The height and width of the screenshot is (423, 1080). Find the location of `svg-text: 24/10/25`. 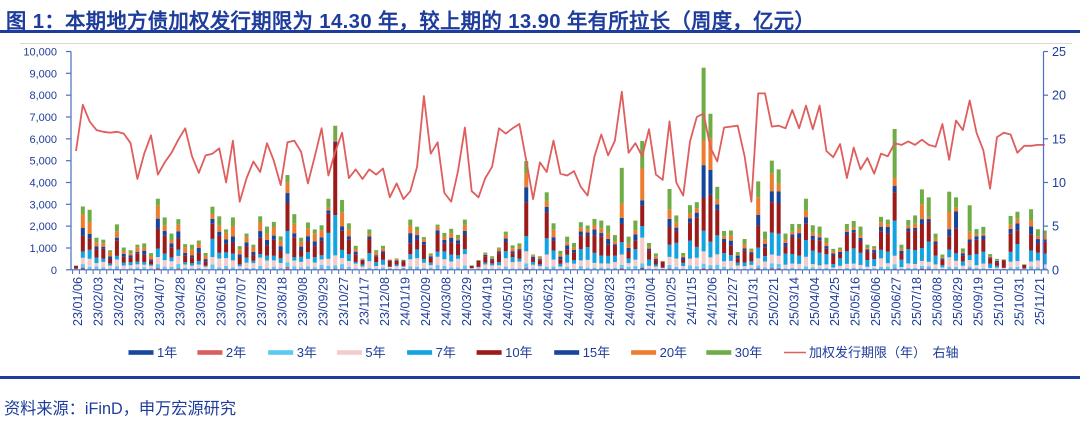

svg-text: 24/10/25 is located at coordinates (672, 301).